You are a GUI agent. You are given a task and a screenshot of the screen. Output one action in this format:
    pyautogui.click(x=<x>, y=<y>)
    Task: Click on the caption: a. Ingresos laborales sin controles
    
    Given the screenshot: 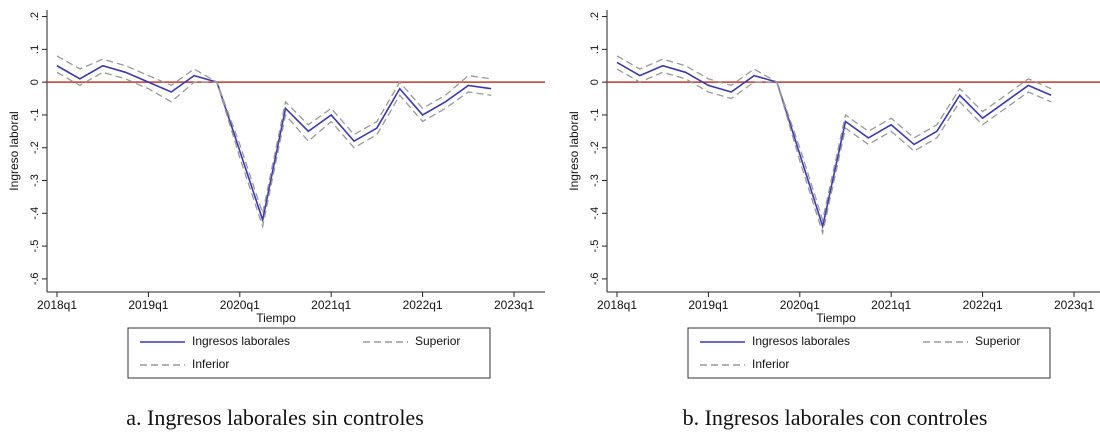 What is the action you would take?
    pyautogui.click(x=275, y=417)
    